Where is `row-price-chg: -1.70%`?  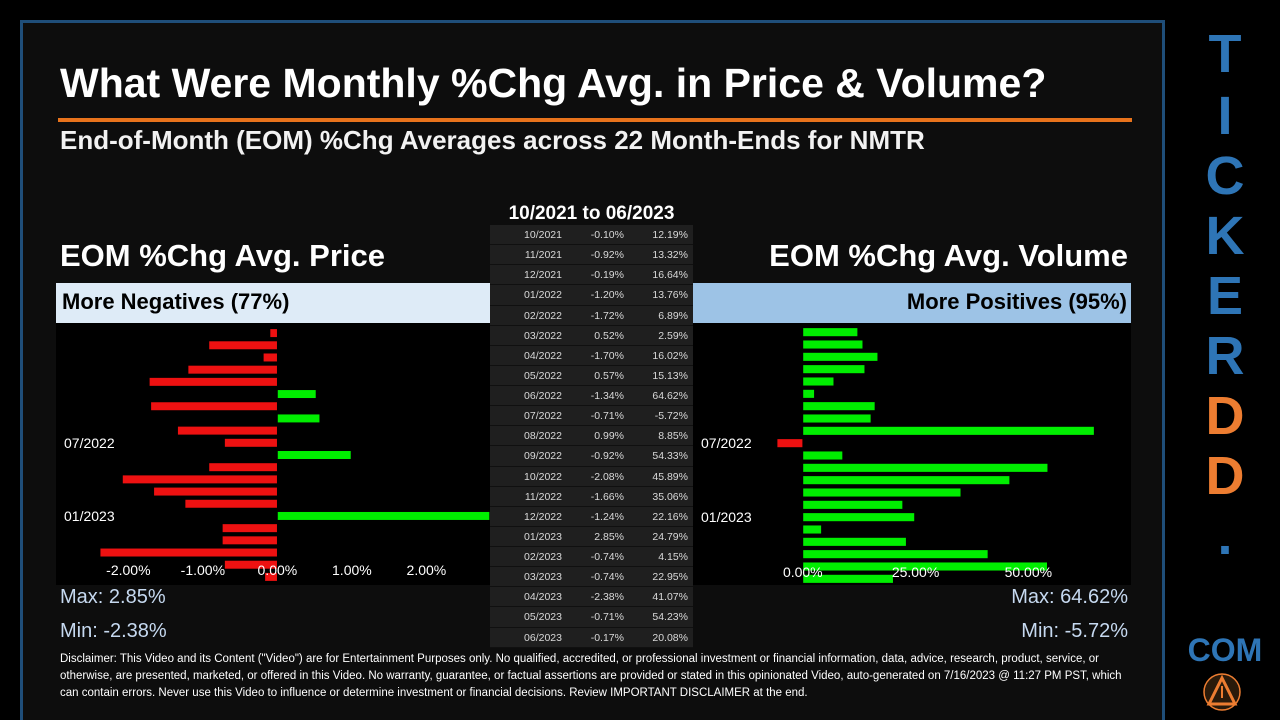 row-price-chg: -1.70% is located at coordinates (607, 355).